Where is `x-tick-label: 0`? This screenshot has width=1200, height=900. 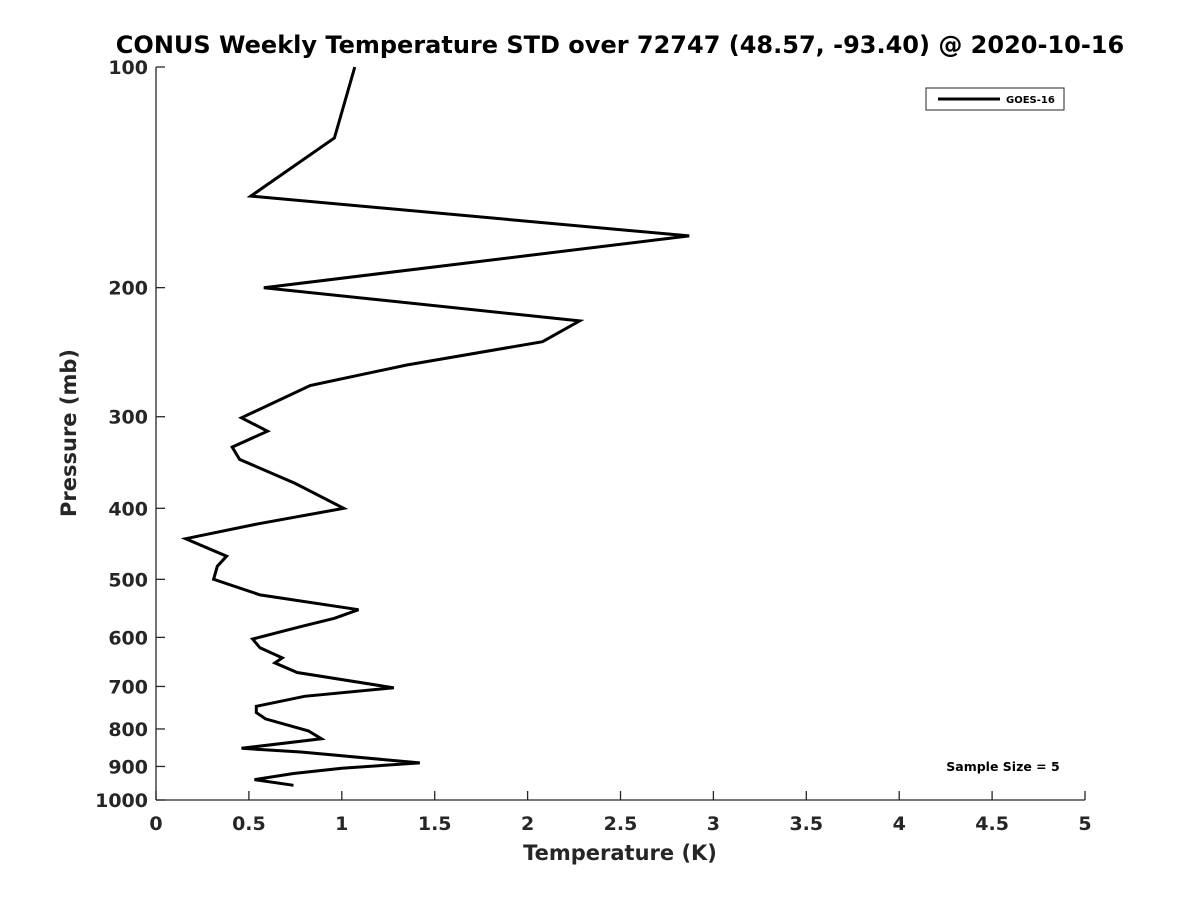 x-tick-label: 0 is located at coordinates (155, 824).